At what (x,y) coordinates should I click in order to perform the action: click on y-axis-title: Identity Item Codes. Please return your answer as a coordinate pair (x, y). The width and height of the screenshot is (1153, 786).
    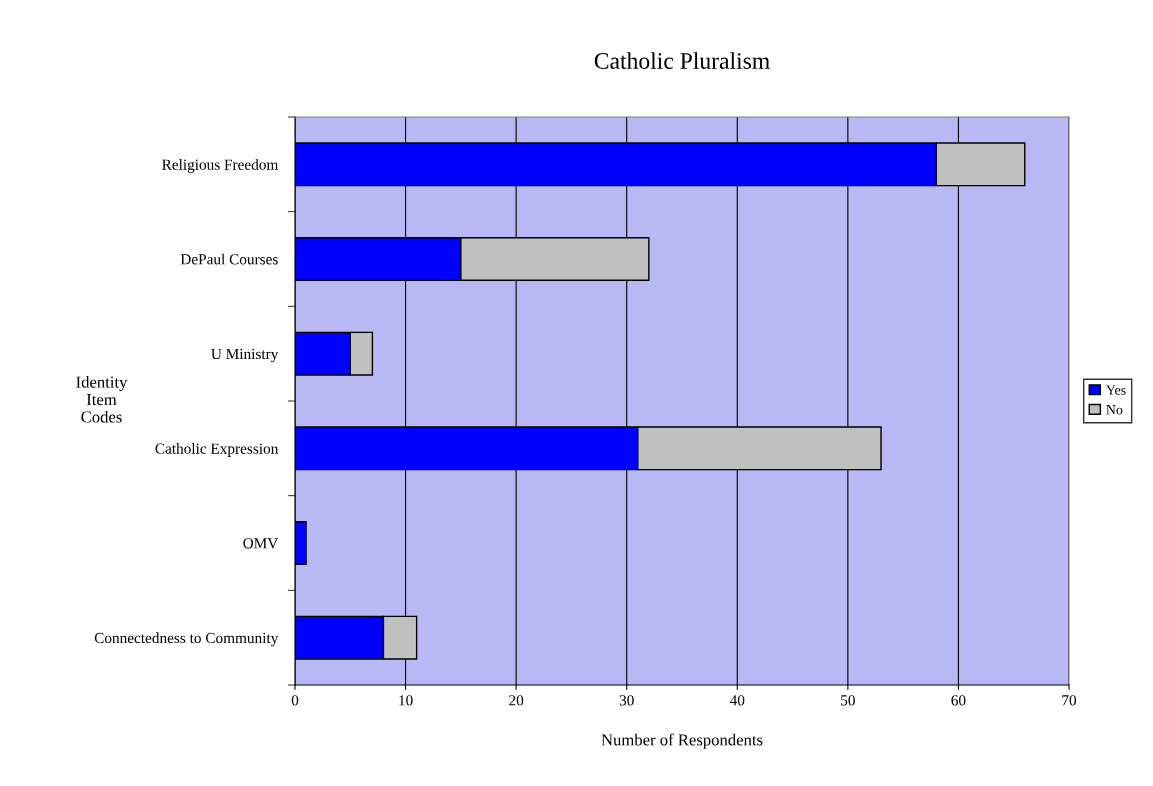
    Looking at the image, I should click on (102, 399).